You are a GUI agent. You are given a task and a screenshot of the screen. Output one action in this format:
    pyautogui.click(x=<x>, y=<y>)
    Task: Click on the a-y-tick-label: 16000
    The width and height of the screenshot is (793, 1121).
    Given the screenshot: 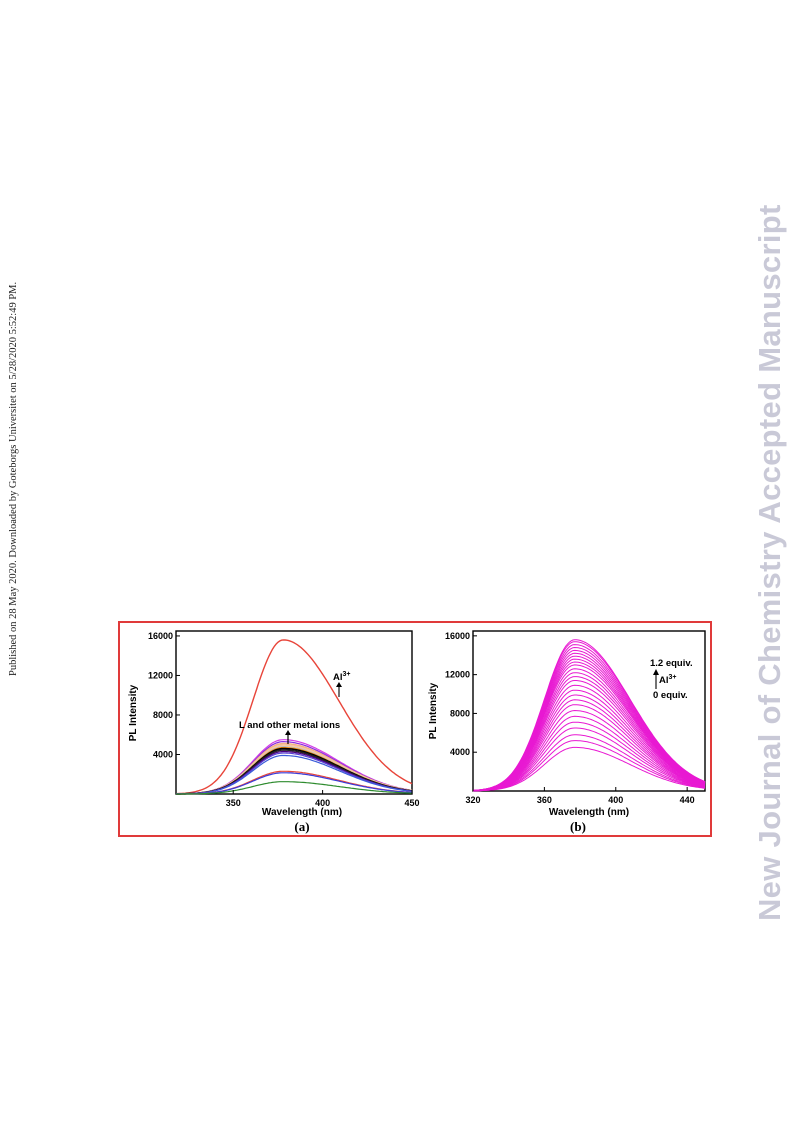 What is the action you would take?
    pyautogui.click(x=160, y=636)
    